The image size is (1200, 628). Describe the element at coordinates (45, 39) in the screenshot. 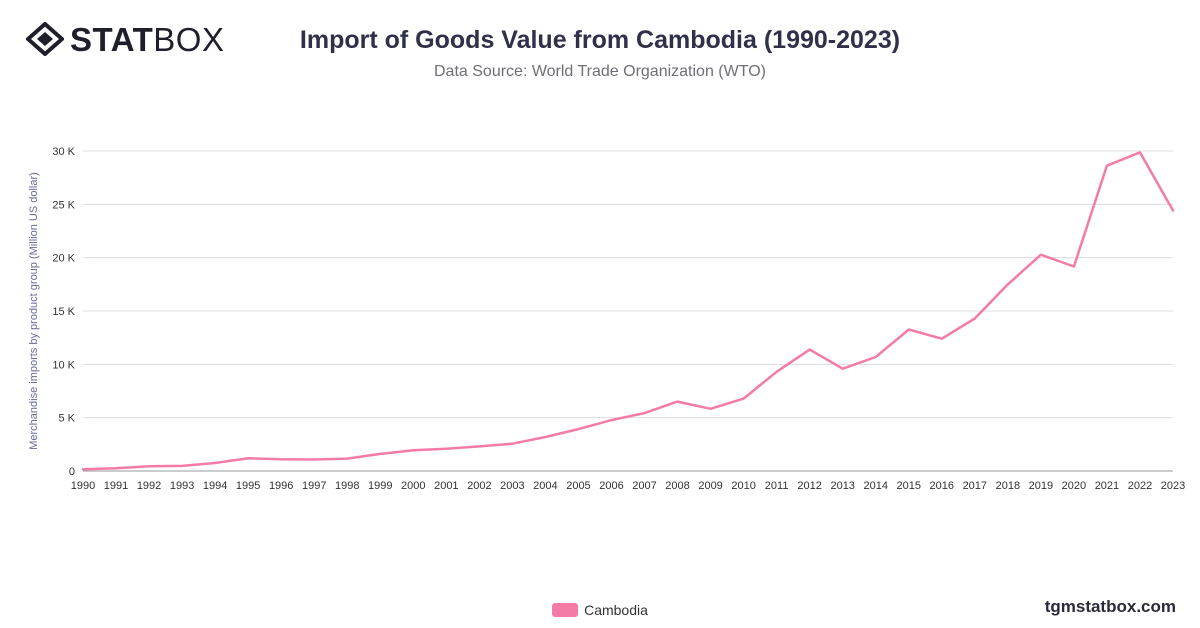

I see `diamond-logo-icon` at that location.